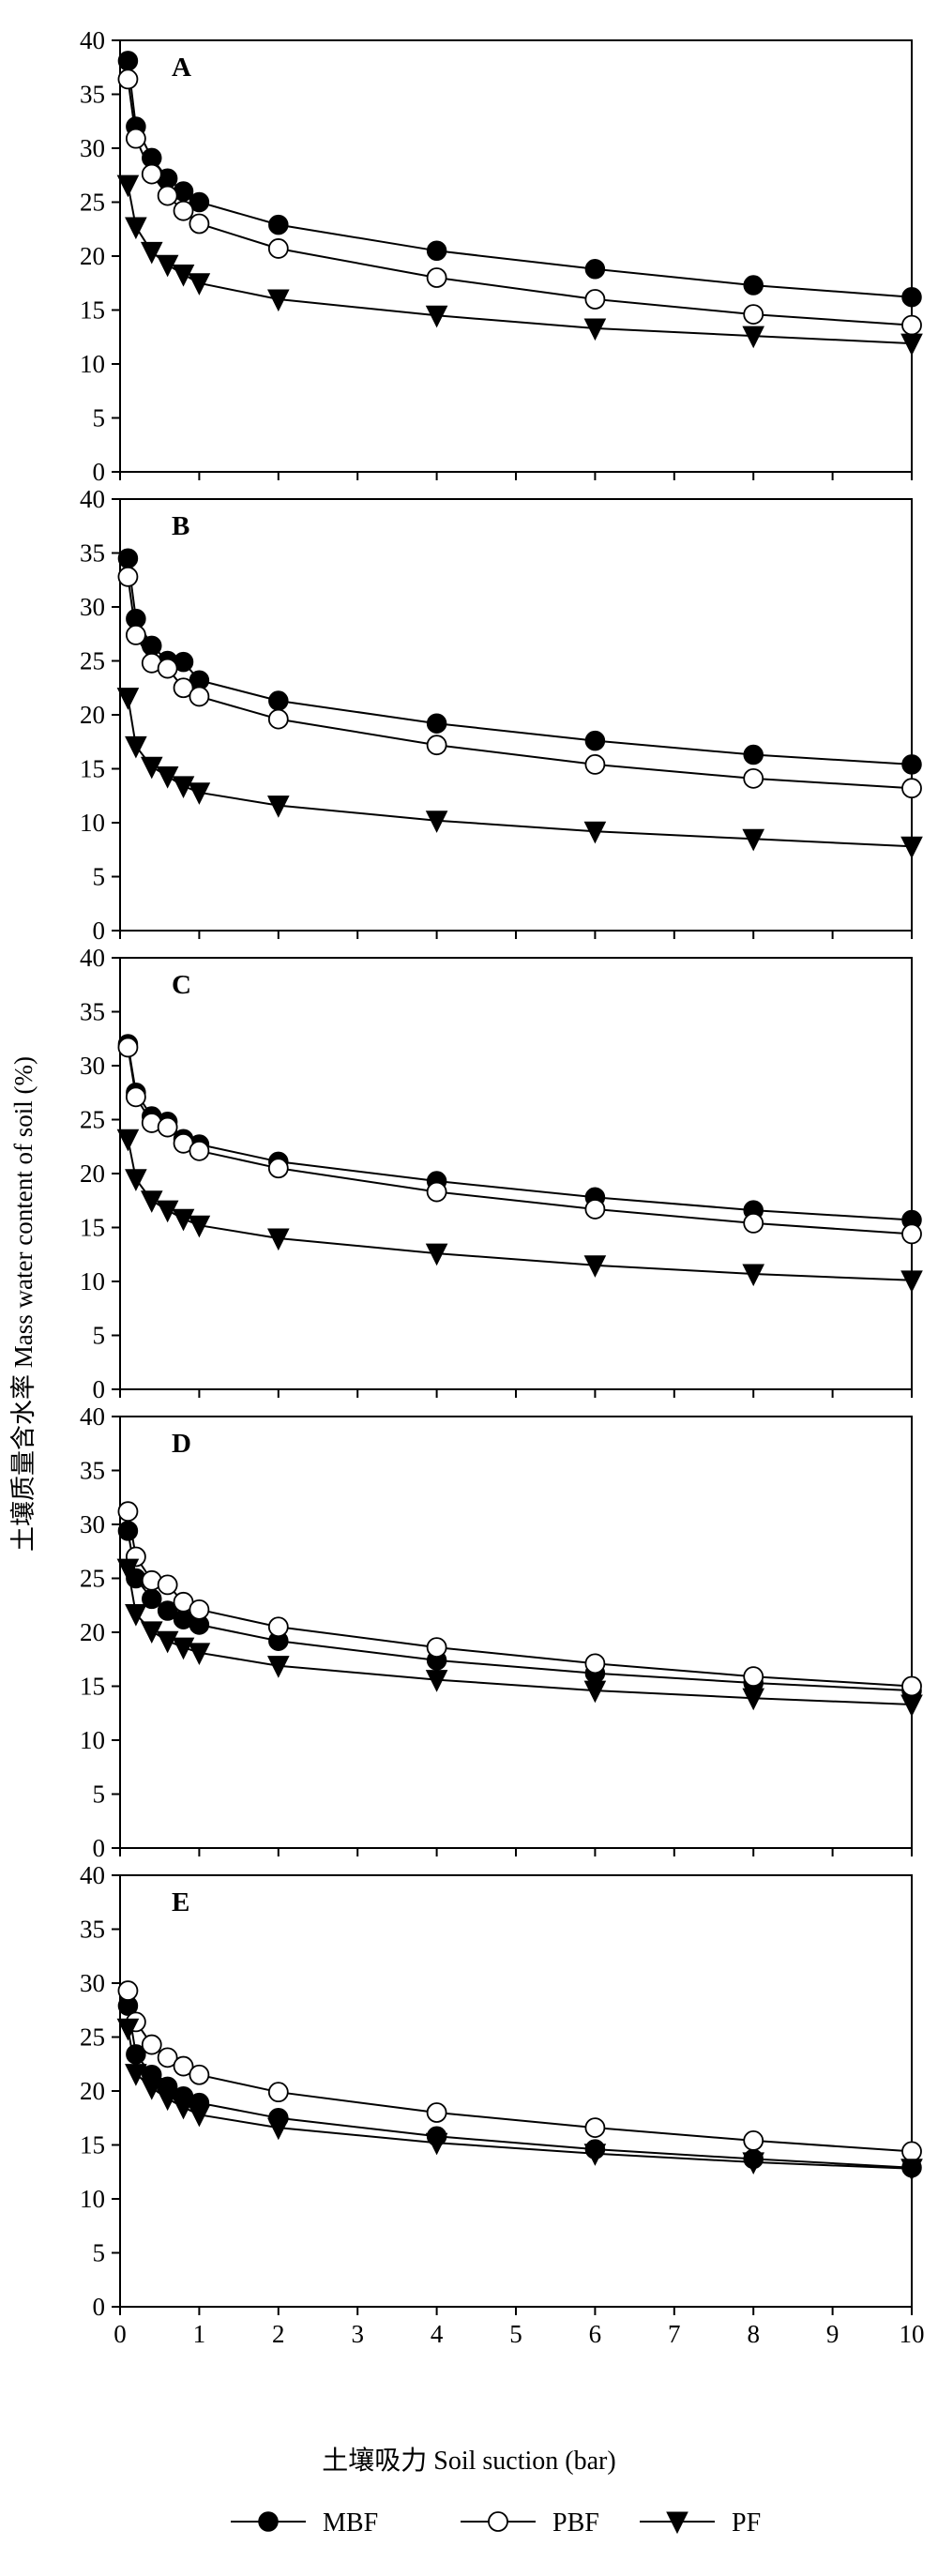 This screenshot has height=2576, width=938. What do you see at coordinates (677, 2523) in the screenshot?
I see `legend-marker` at bounding box center [677, 2523].